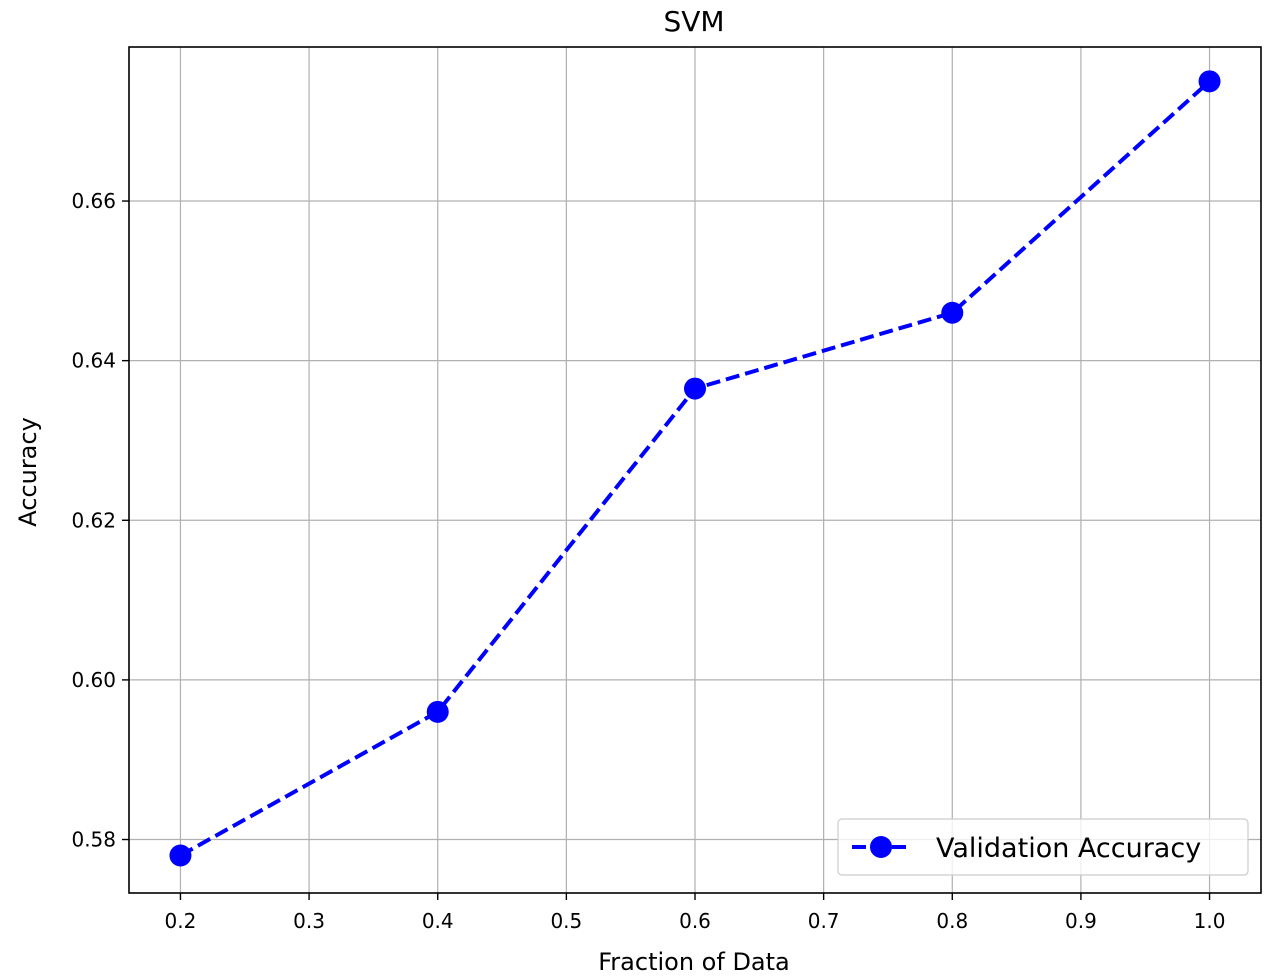 The height and width of the screenshot is (979, 1280). What do you see at coordinates (824, 921) in the screenshot?
I see `x-tick-label: 0.7` at bounding box center [824, 921].